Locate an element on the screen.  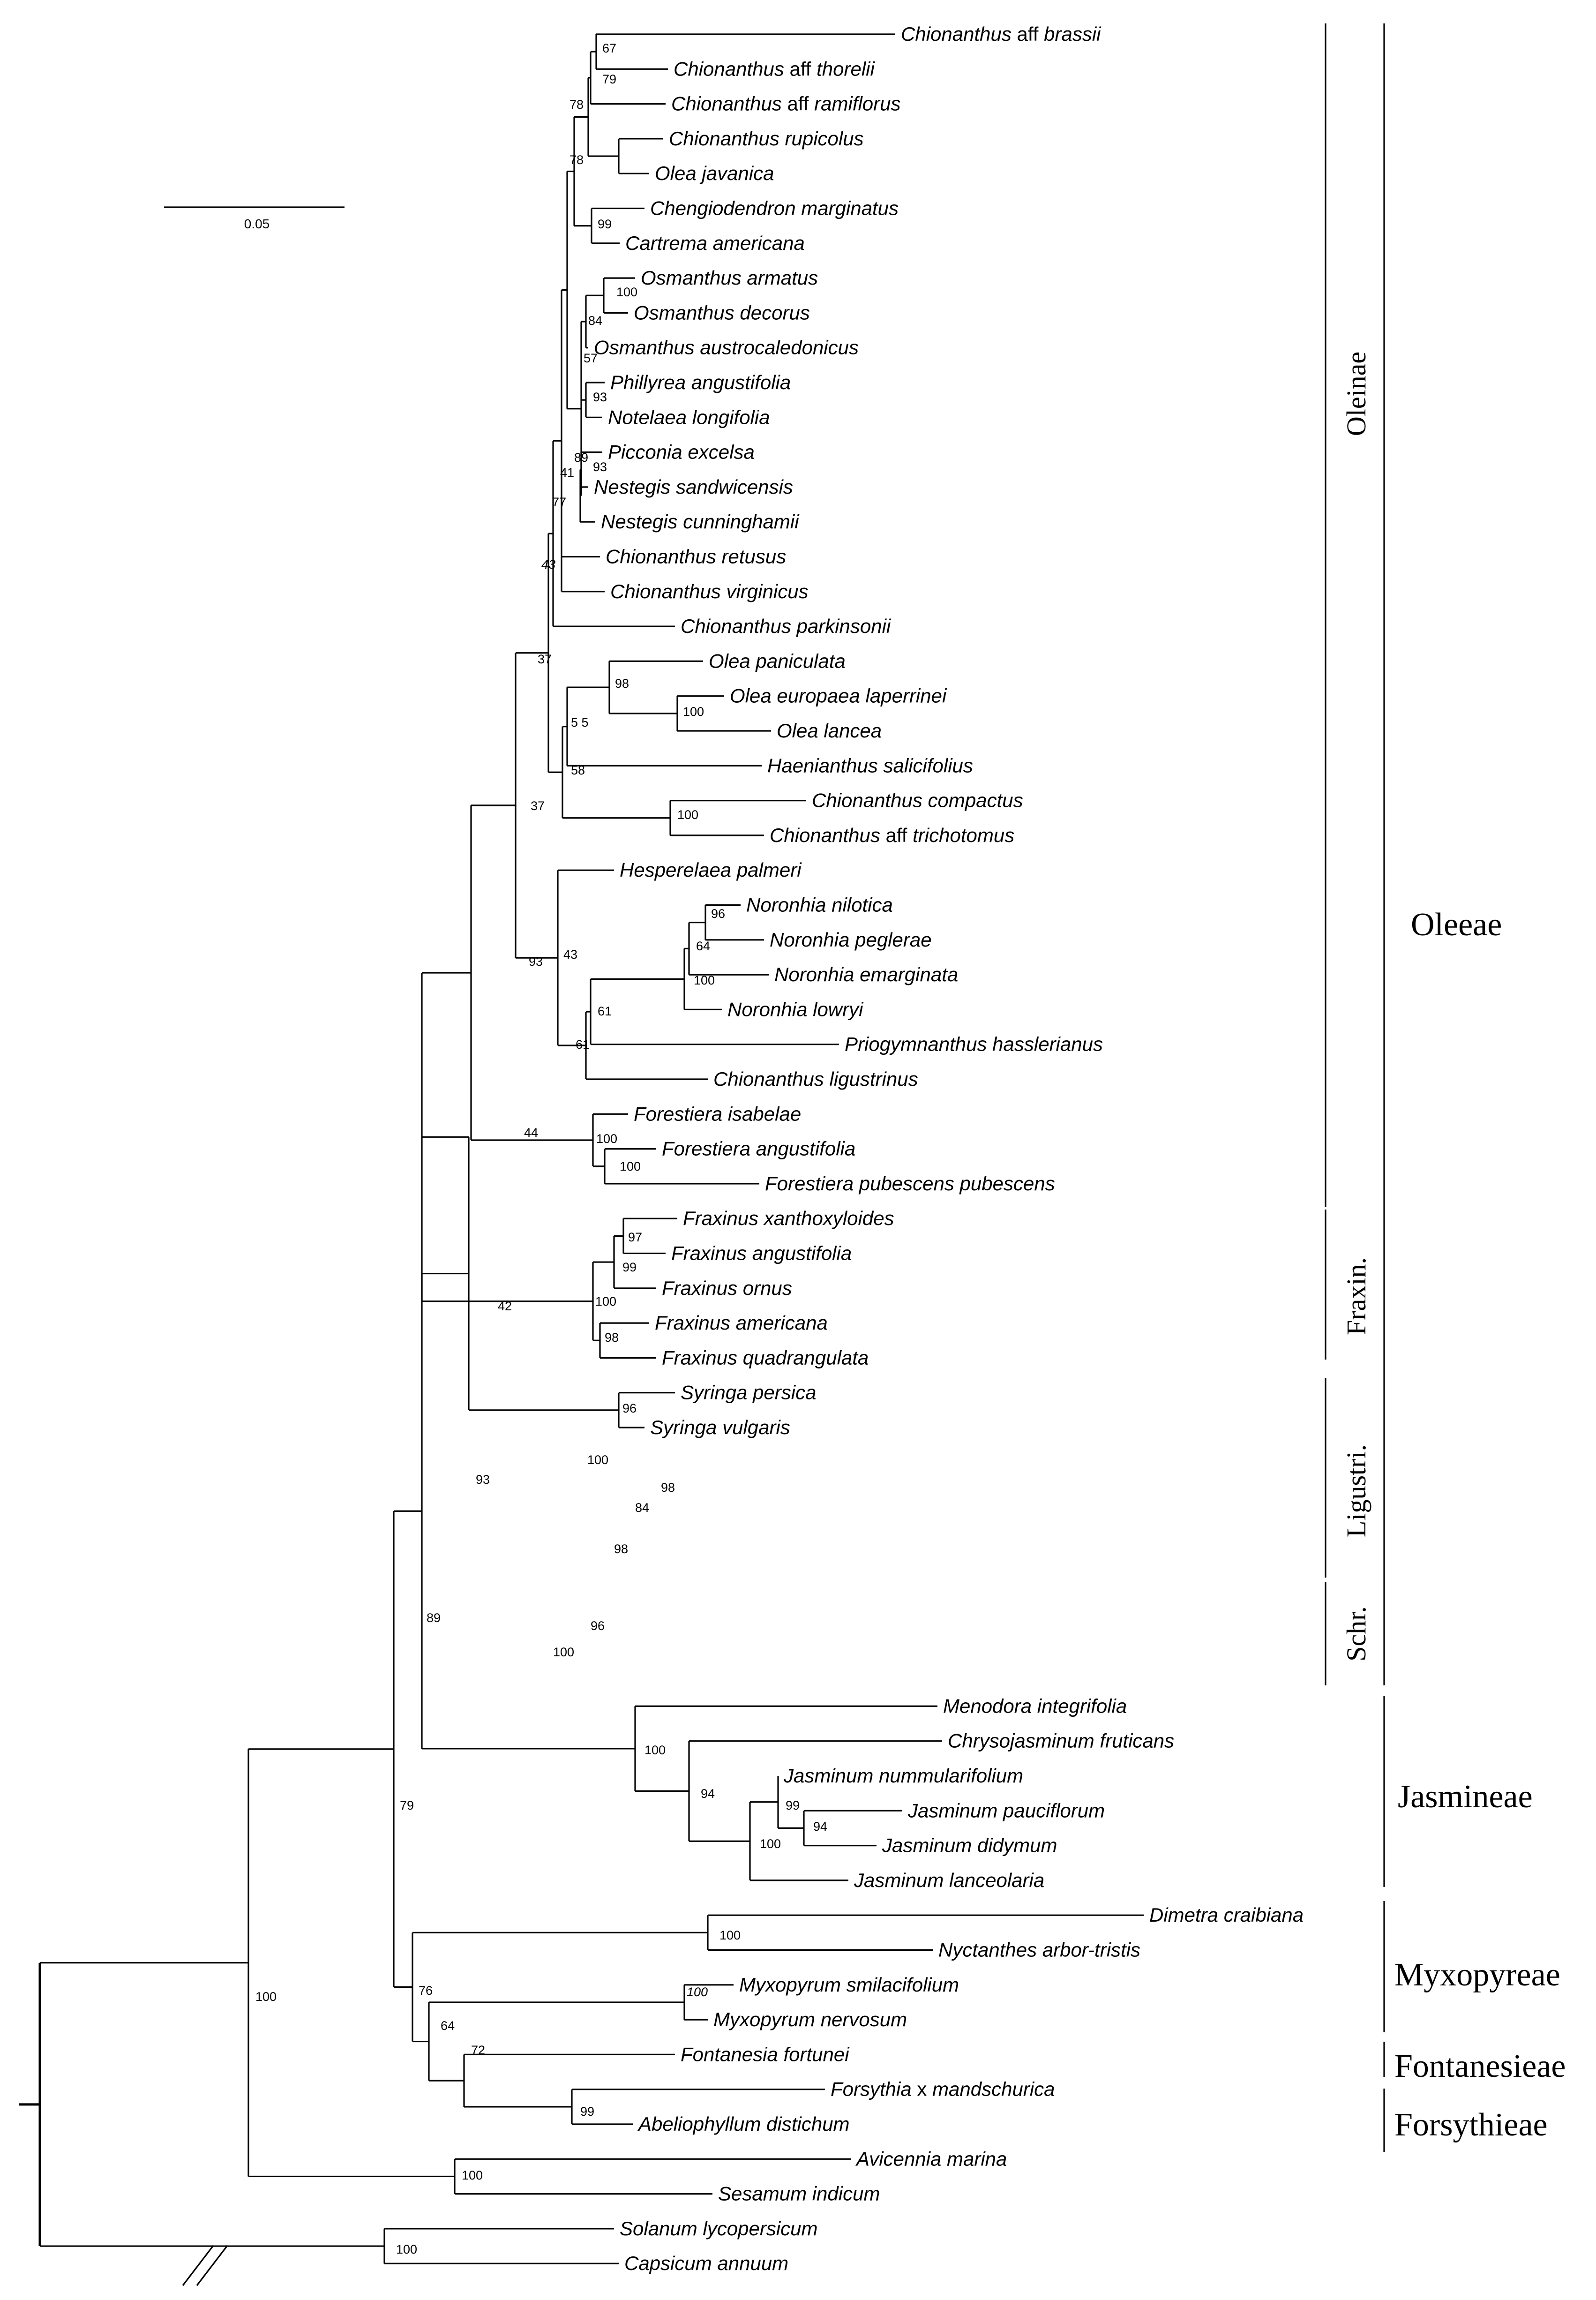
taxon-label: Chionanthus parkinsonii is located at coordinates (786, 626).